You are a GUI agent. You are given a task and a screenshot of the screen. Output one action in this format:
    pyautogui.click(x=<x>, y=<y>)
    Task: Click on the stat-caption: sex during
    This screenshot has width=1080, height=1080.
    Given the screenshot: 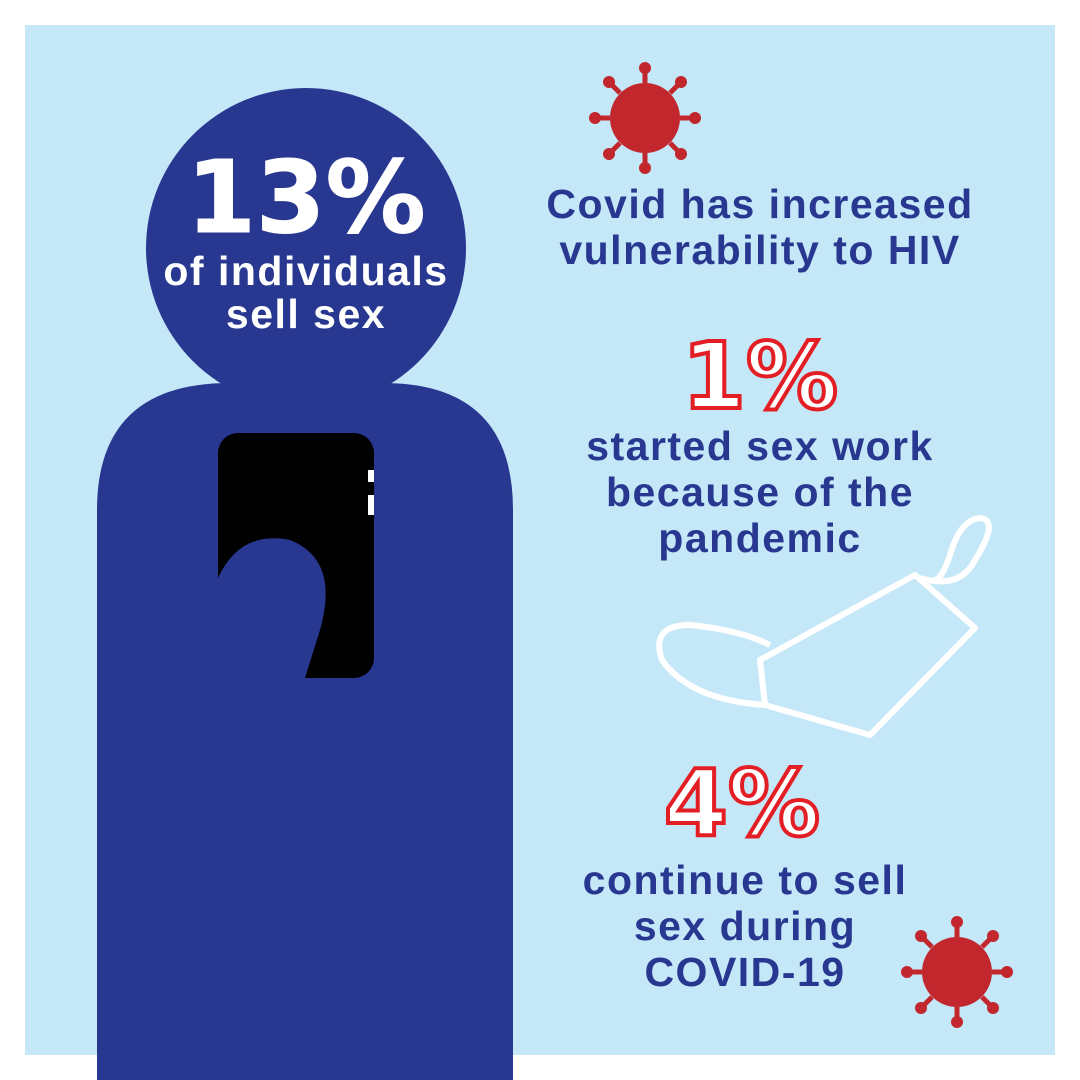 What is the action you would take?
    pyautogui.click(x=745, y=926)
    